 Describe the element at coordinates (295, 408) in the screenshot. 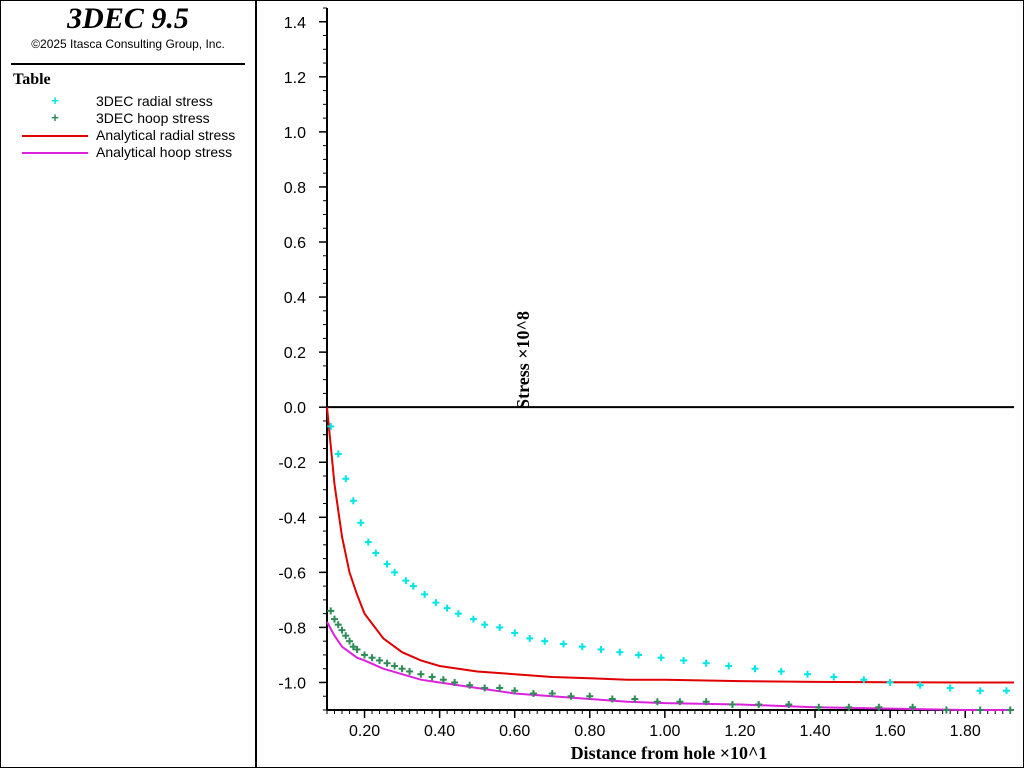

I see `y-tick-label: 0.0` at that location.